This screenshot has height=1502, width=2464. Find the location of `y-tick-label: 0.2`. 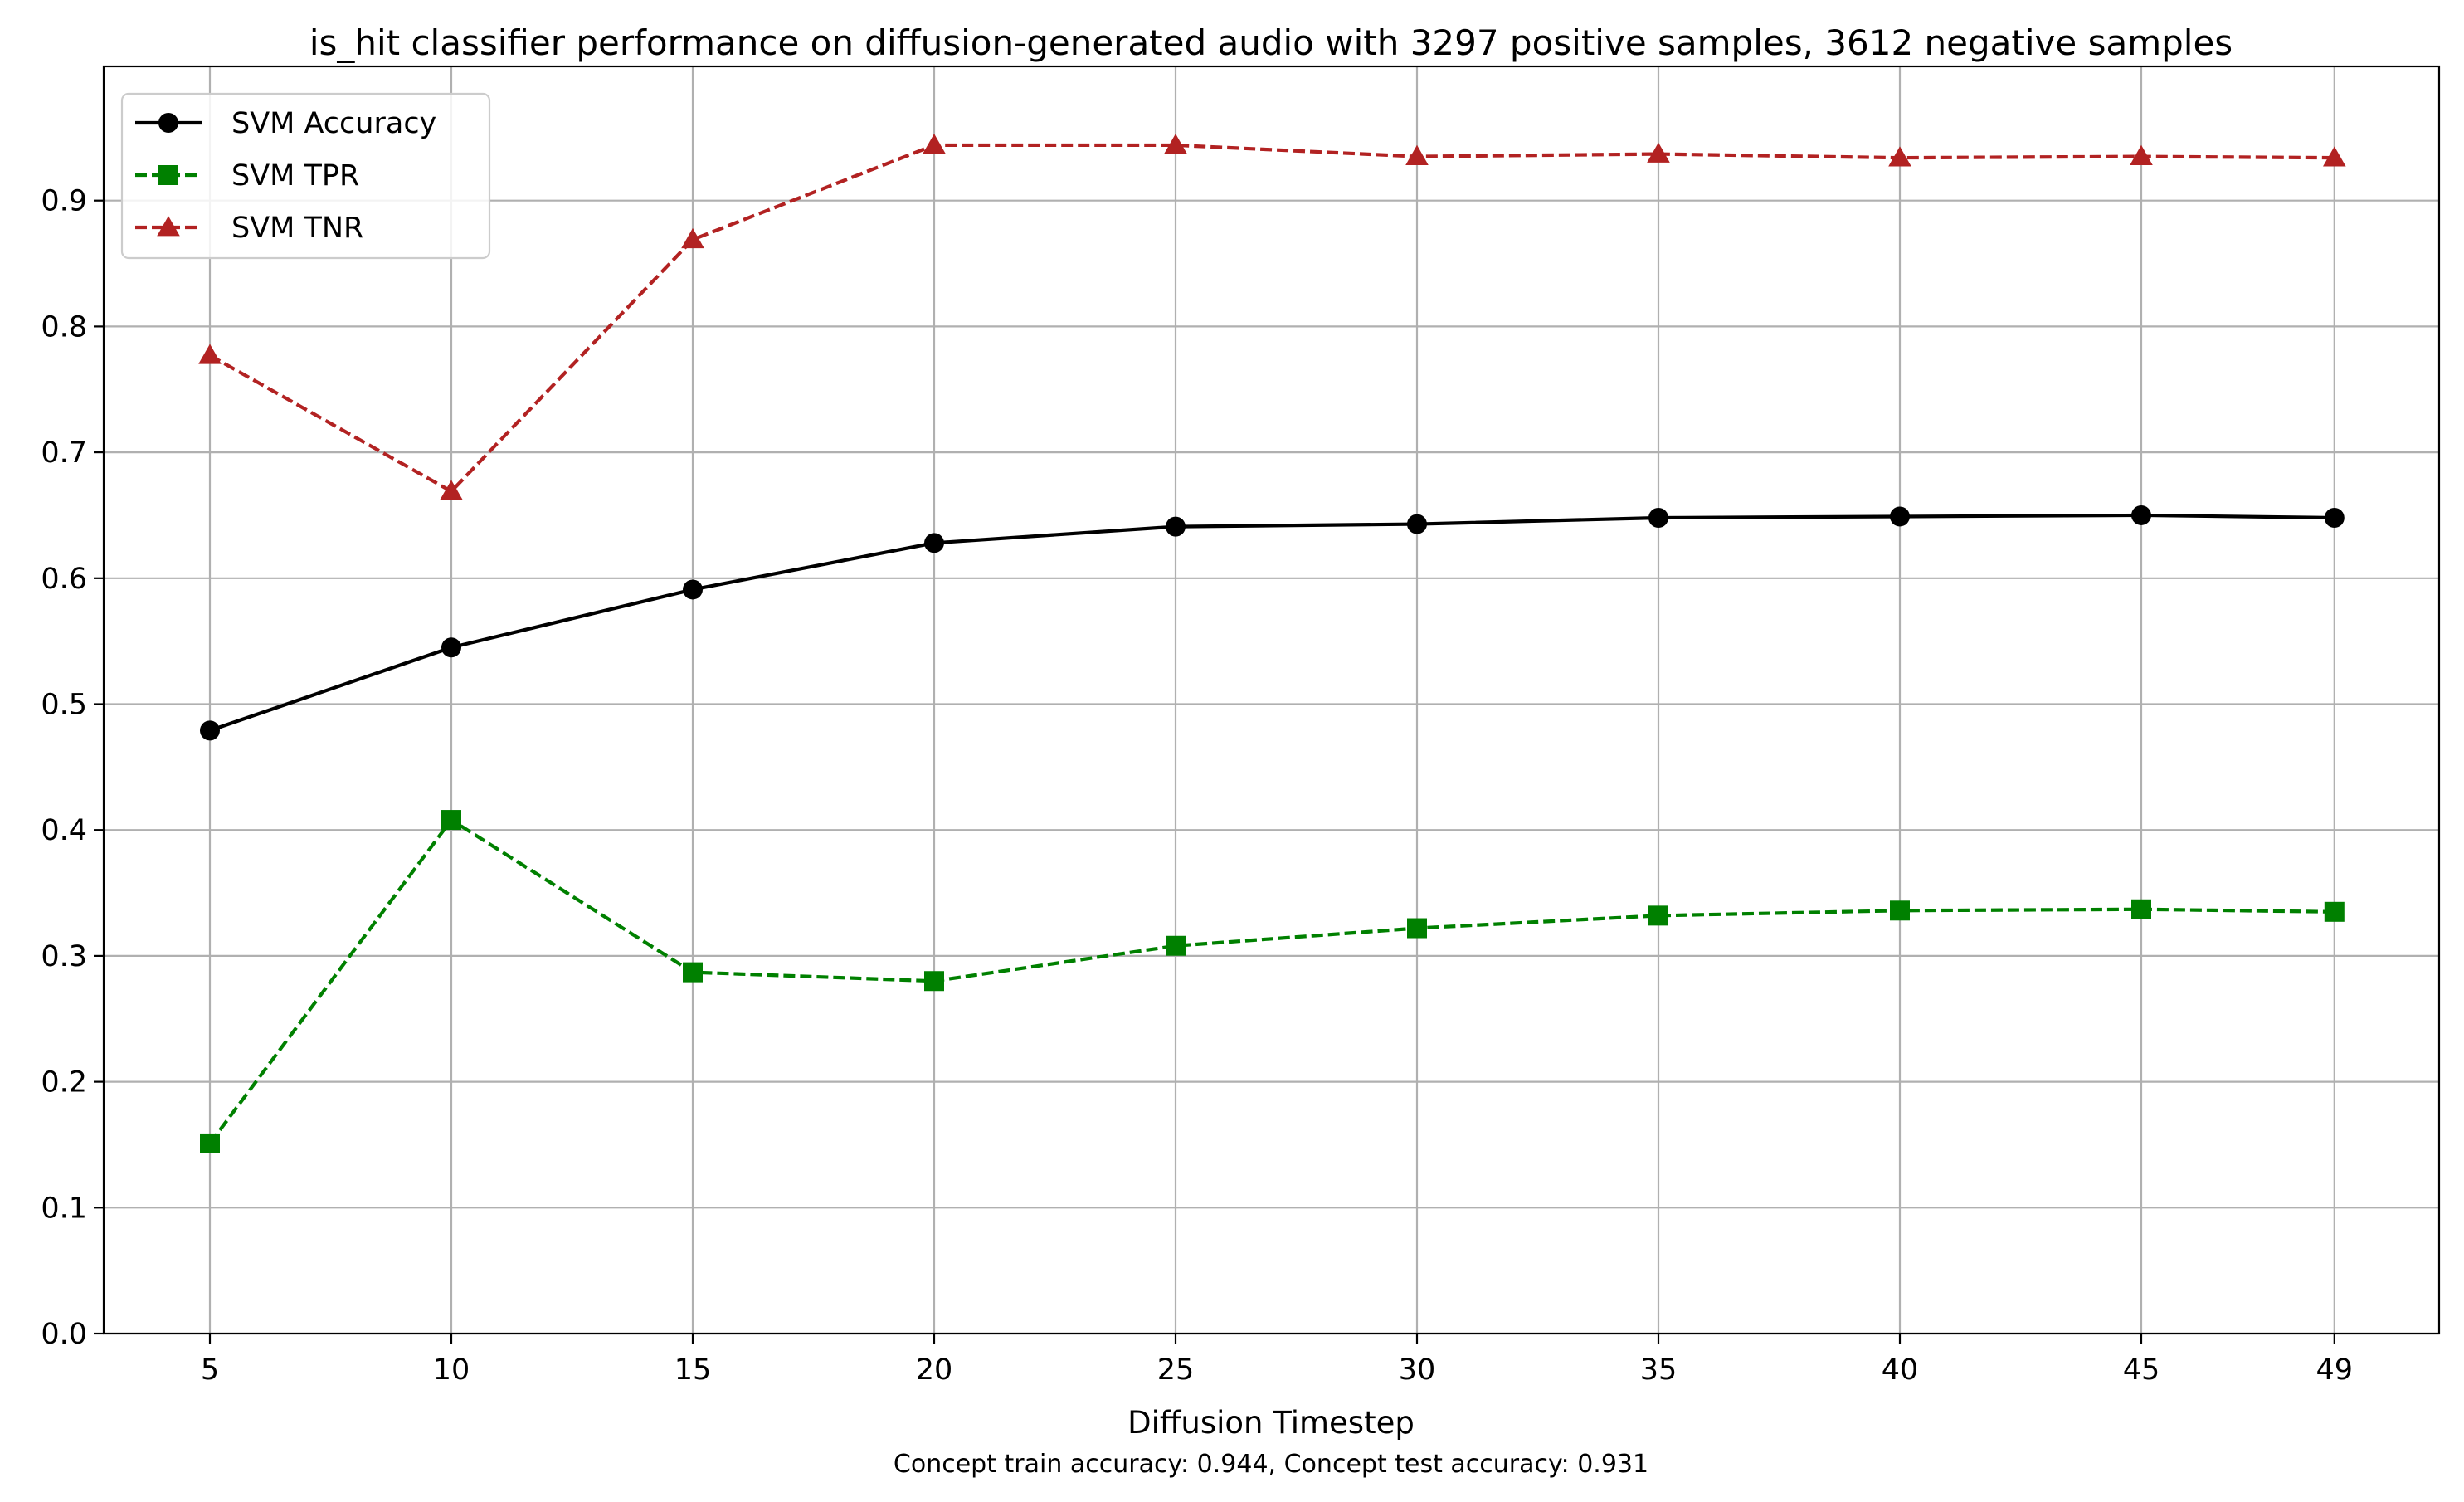

y-tick-label: 0.2 is located at coordinates (64, 1083).